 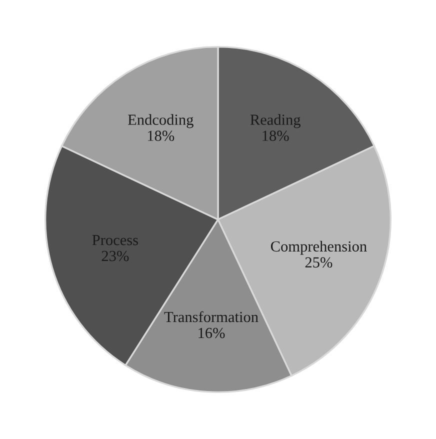 What do you see at coordinates (211, 316) in the screenshot?
I see `slice-label: Transformation` at bounding box center [211, 316].